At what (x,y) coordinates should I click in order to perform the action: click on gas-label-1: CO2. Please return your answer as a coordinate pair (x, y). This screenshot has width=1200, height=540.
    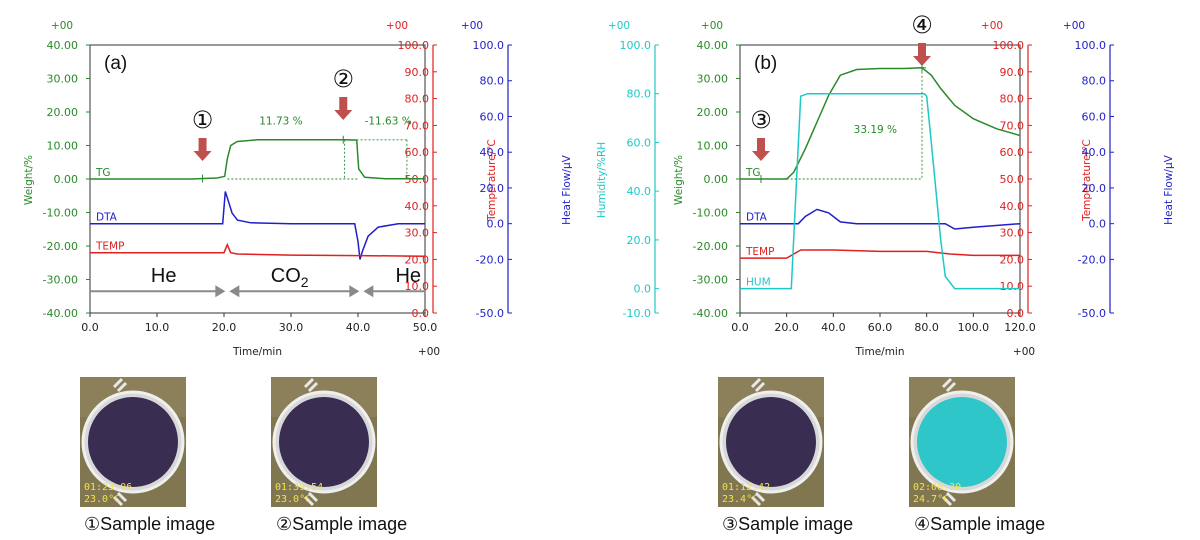
    Looking at the image, I should click on (290, 277).